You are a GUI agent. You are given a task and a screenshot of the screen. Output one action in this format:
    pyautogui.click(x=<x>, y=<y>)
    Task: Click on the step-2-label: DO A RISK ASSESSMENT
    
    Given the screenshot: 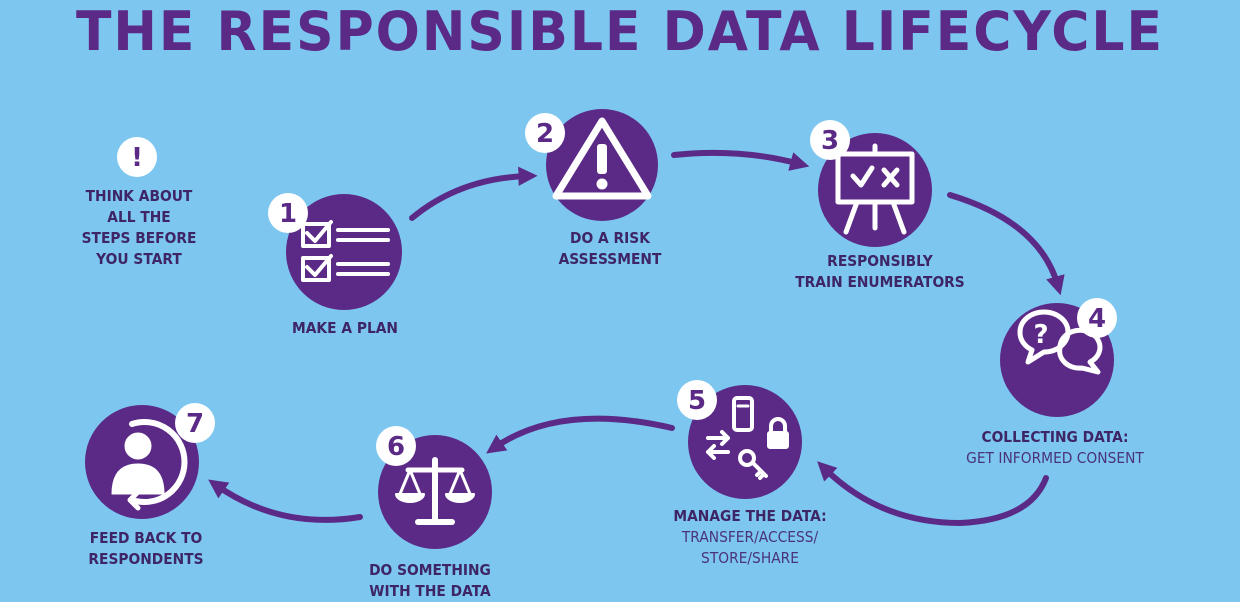 What is the action you would take?
    pyautogui.click(x=610, y=248)
    